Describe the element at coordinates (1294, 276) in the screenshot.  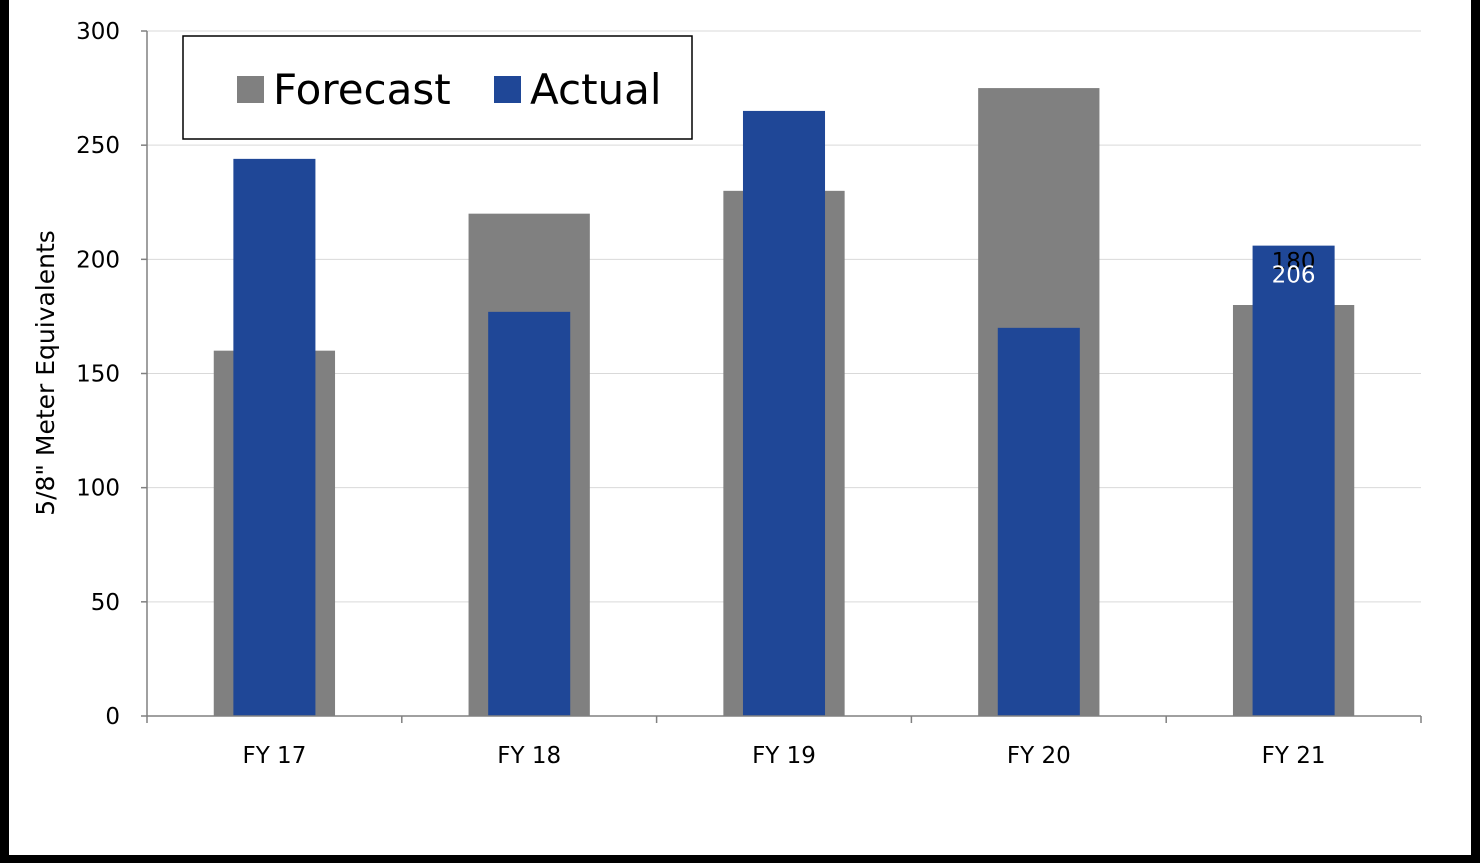
I see `data-label-actual-1: 206` at that location.